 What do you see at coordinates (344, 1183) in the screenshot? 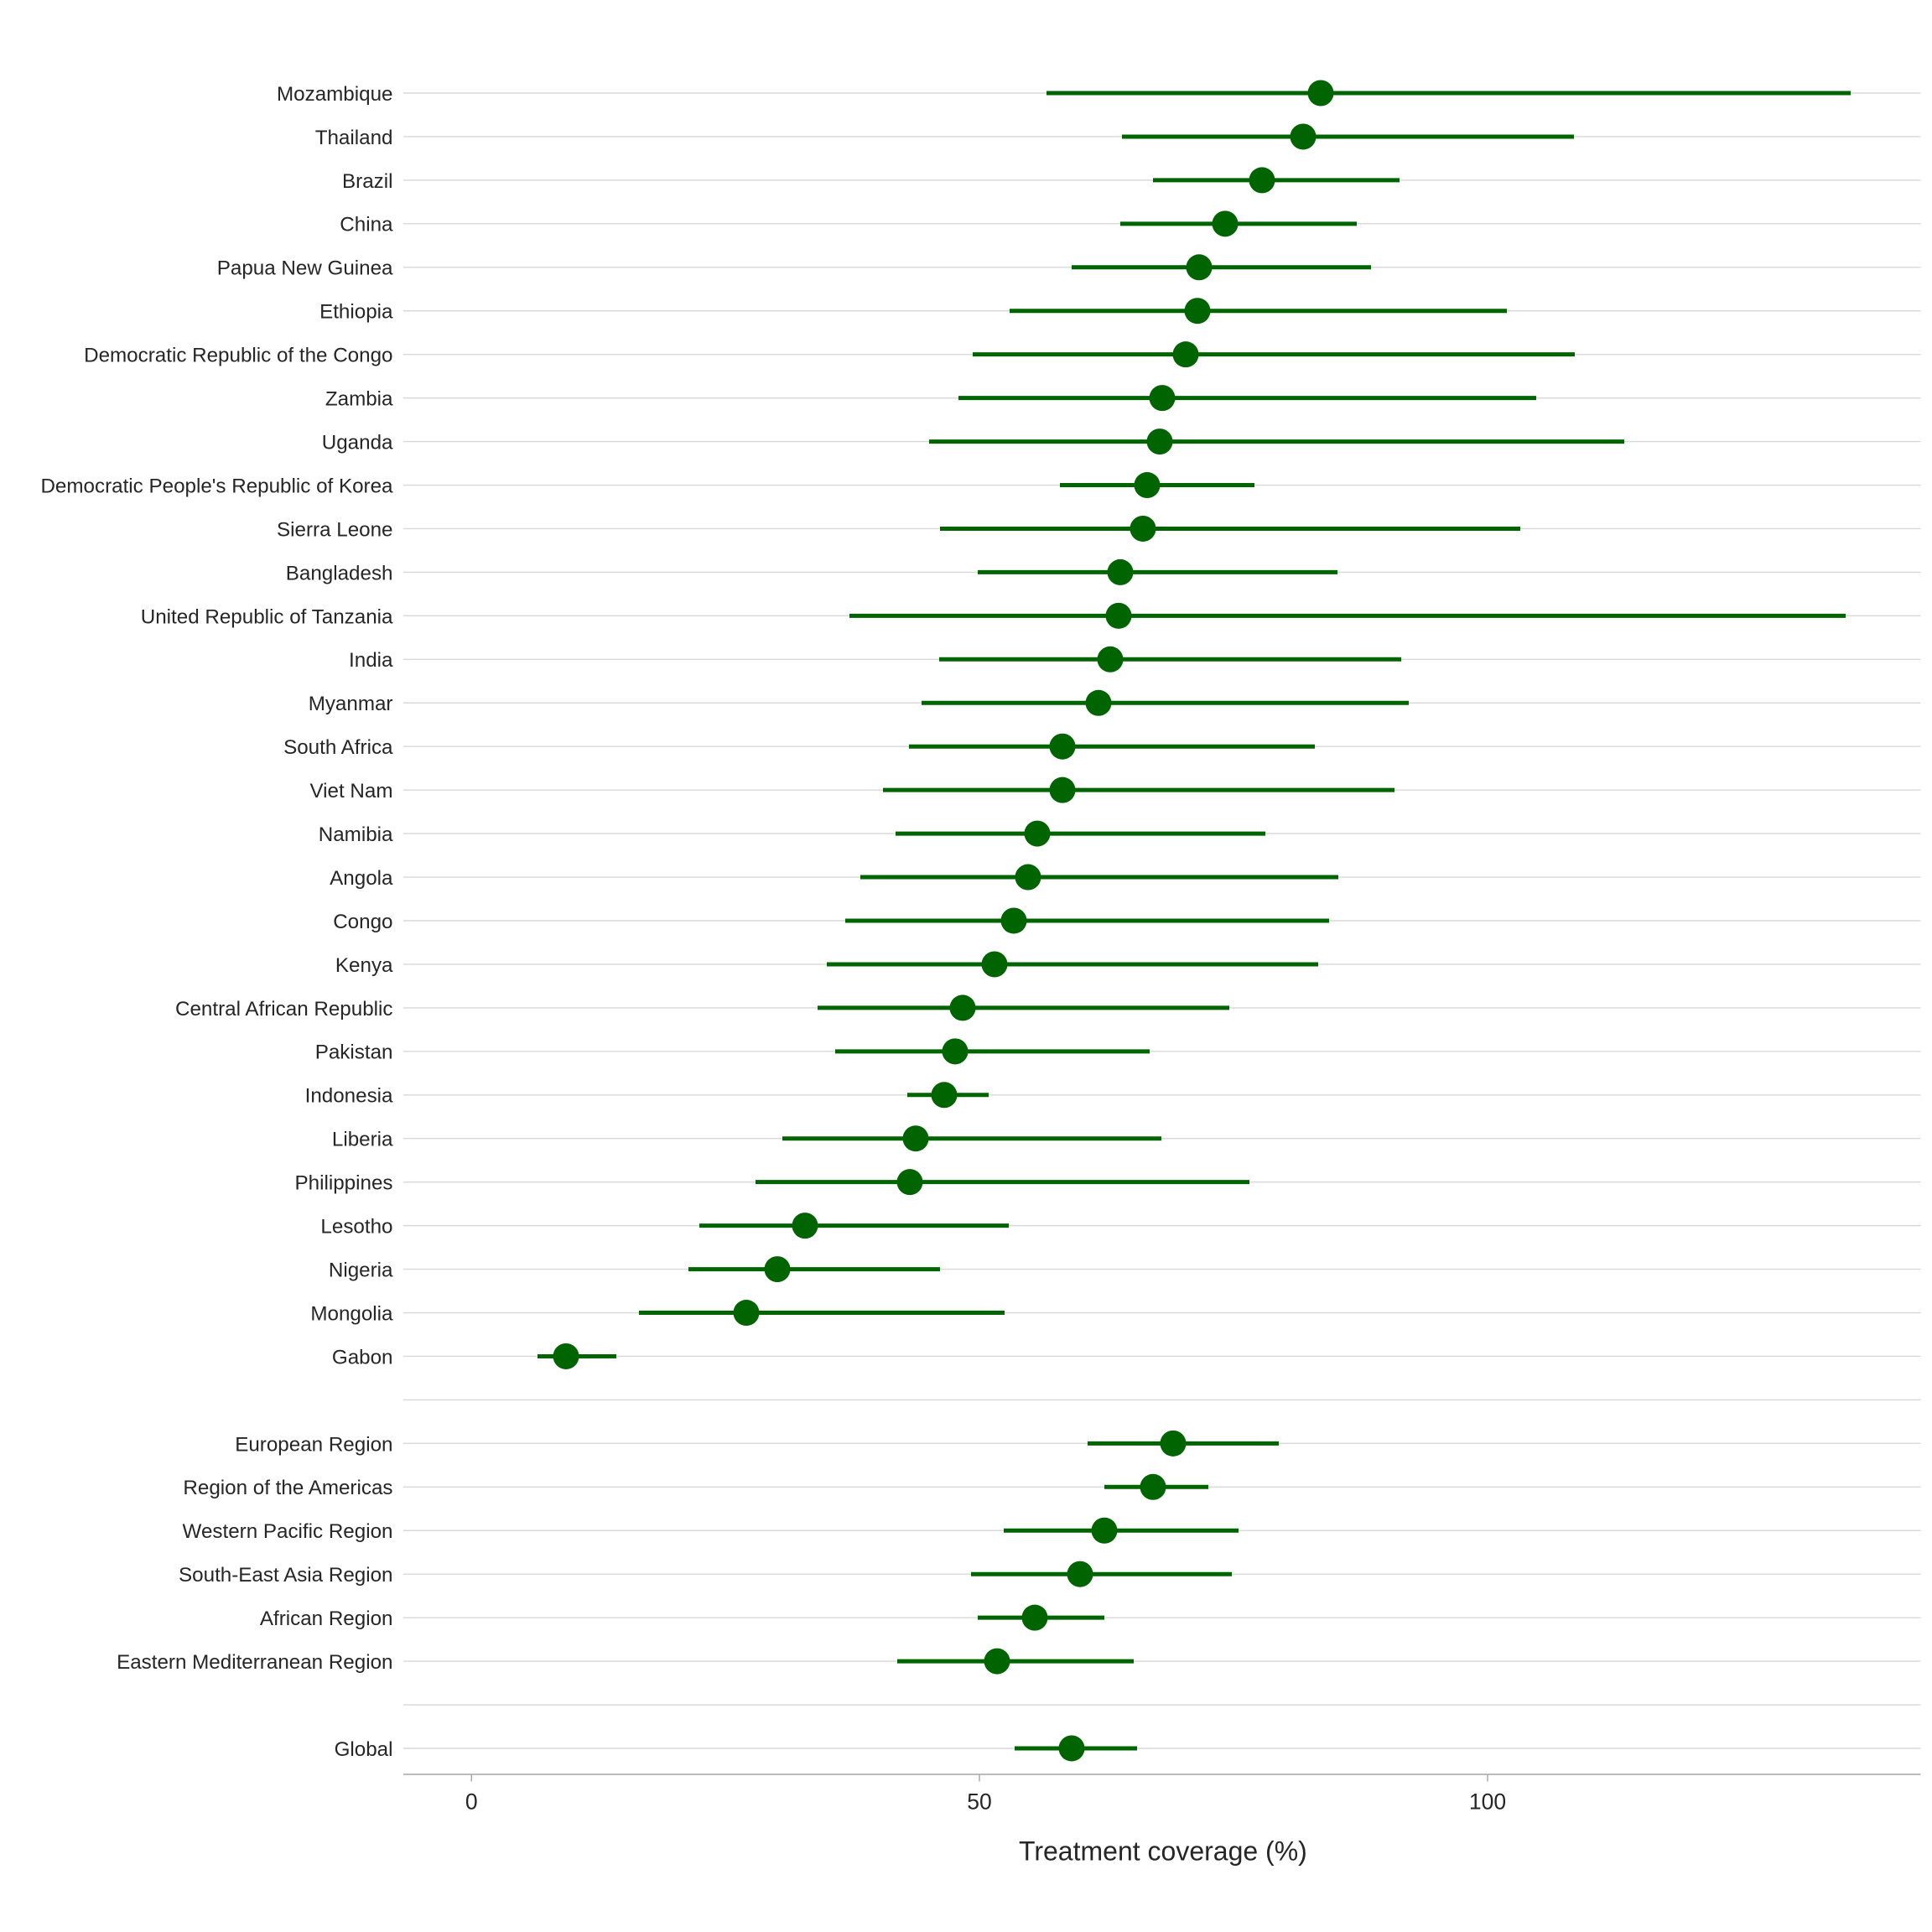
I see `svg-text: Philippines` at bounding box center [344, 1183].